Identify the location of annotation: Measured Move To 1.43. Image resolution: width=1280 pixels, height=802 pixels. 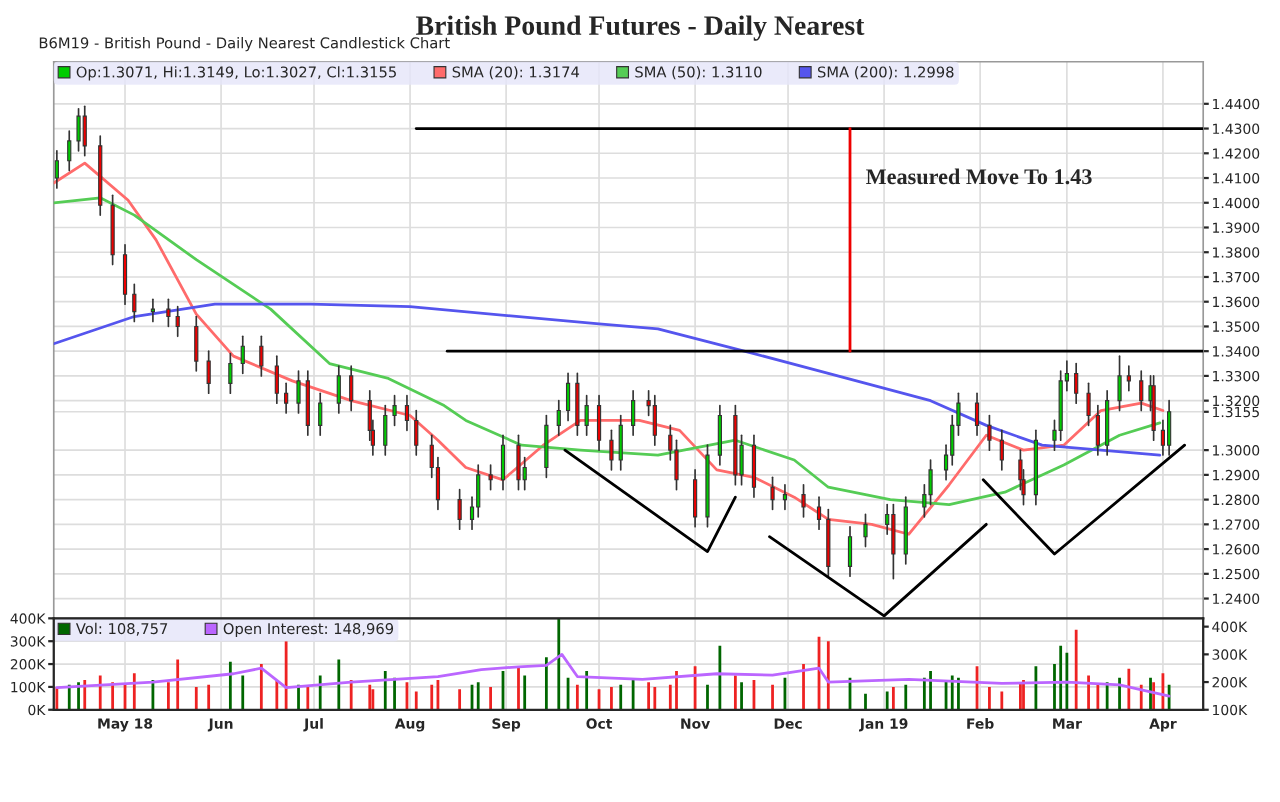
(979, 176).